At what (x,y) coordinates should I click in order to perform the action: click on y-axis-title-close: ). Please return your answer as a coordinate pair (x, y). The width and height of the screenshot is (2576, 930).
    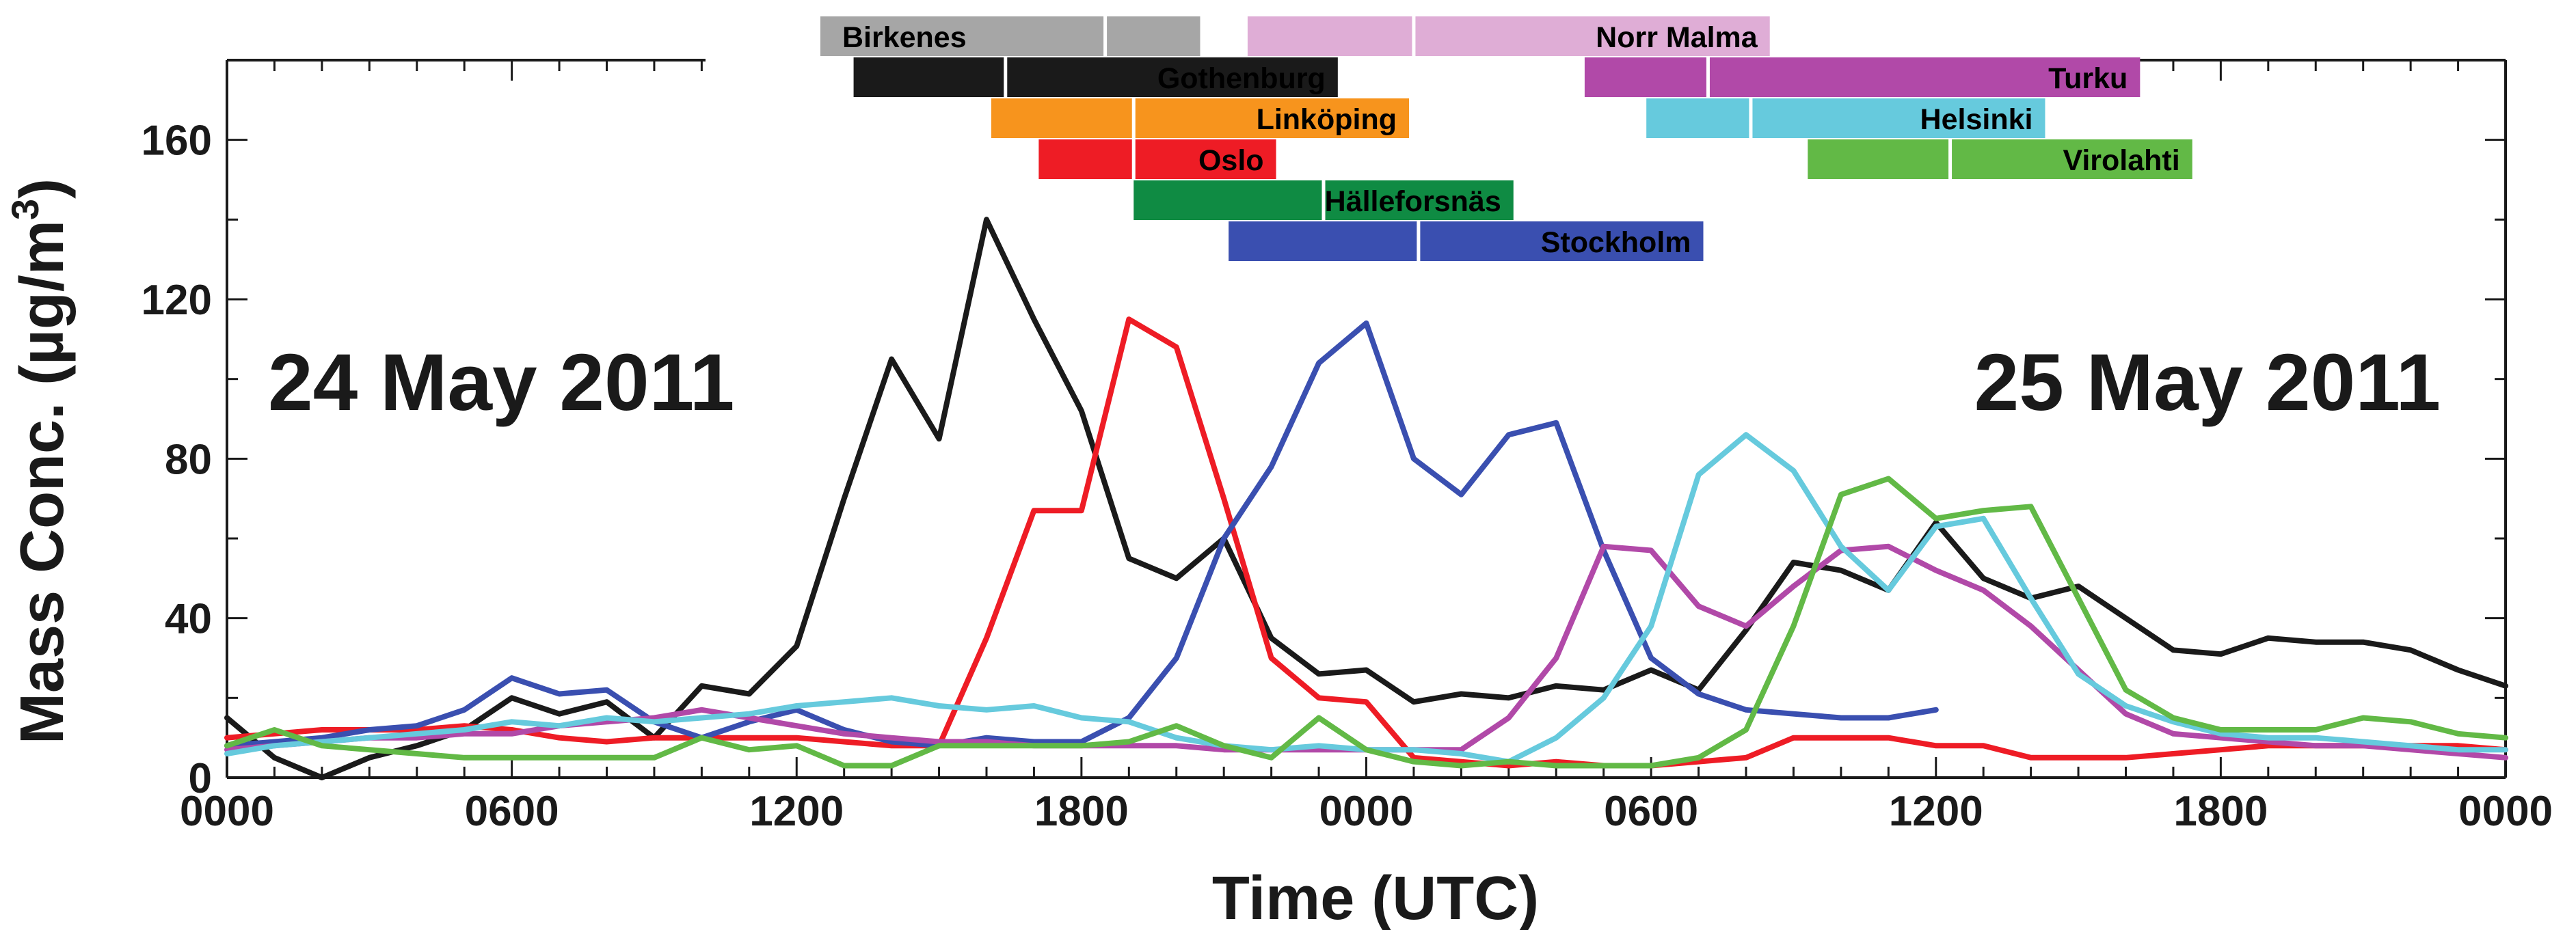
    Looking at the image, I should click on (42, 189).